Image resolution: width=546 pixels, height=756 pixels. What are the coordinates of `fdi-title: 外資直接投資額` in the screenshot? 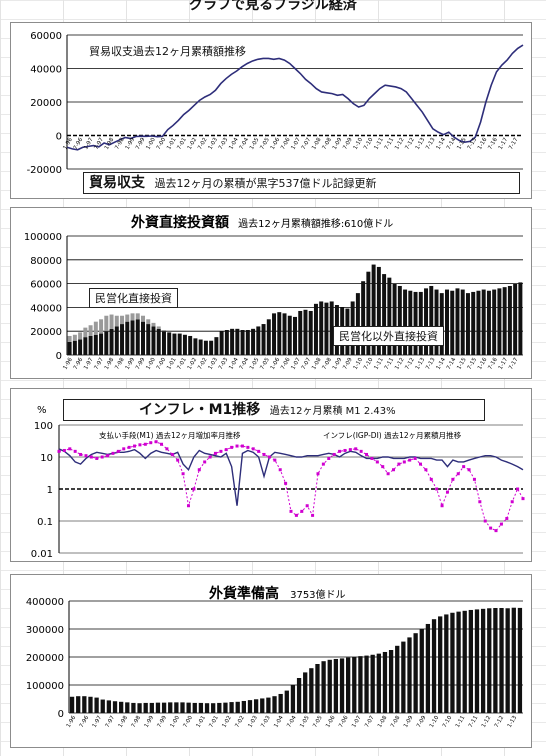 It's located at (180, 223).